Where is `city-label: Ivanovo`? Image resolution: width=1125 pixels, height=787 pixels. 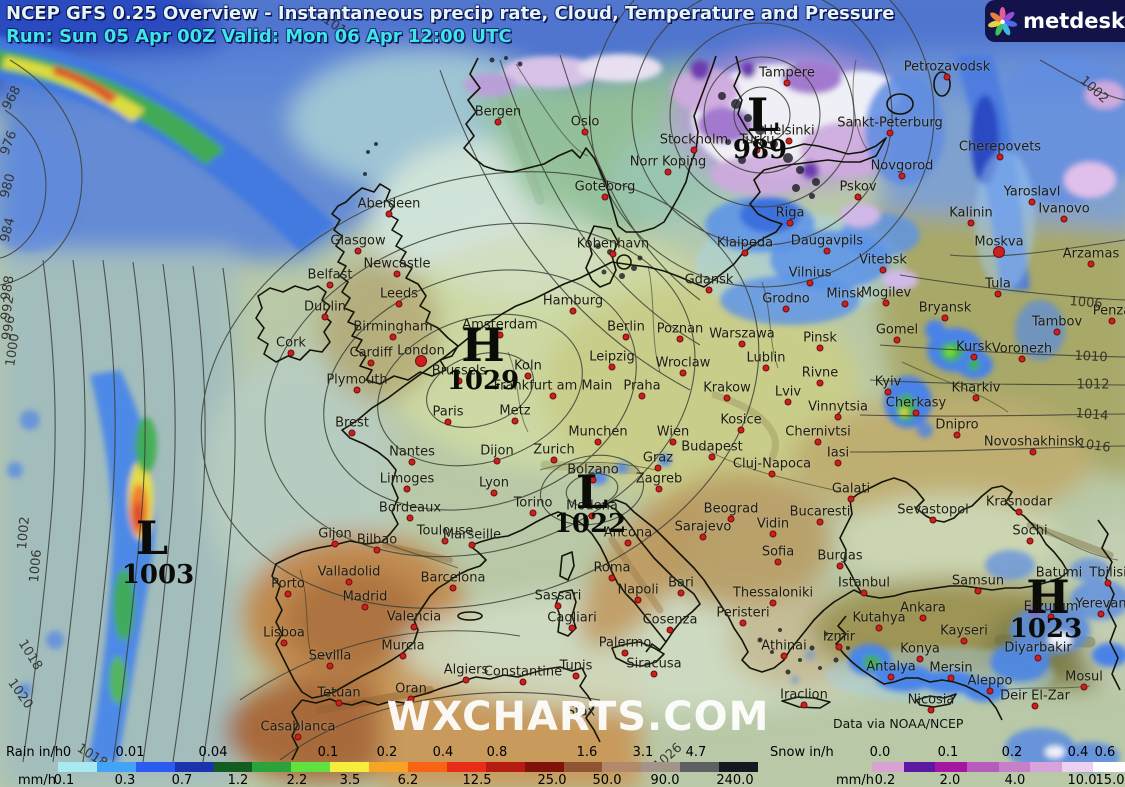 city-label: Ivanovo is located at coordinates (1064, 209).